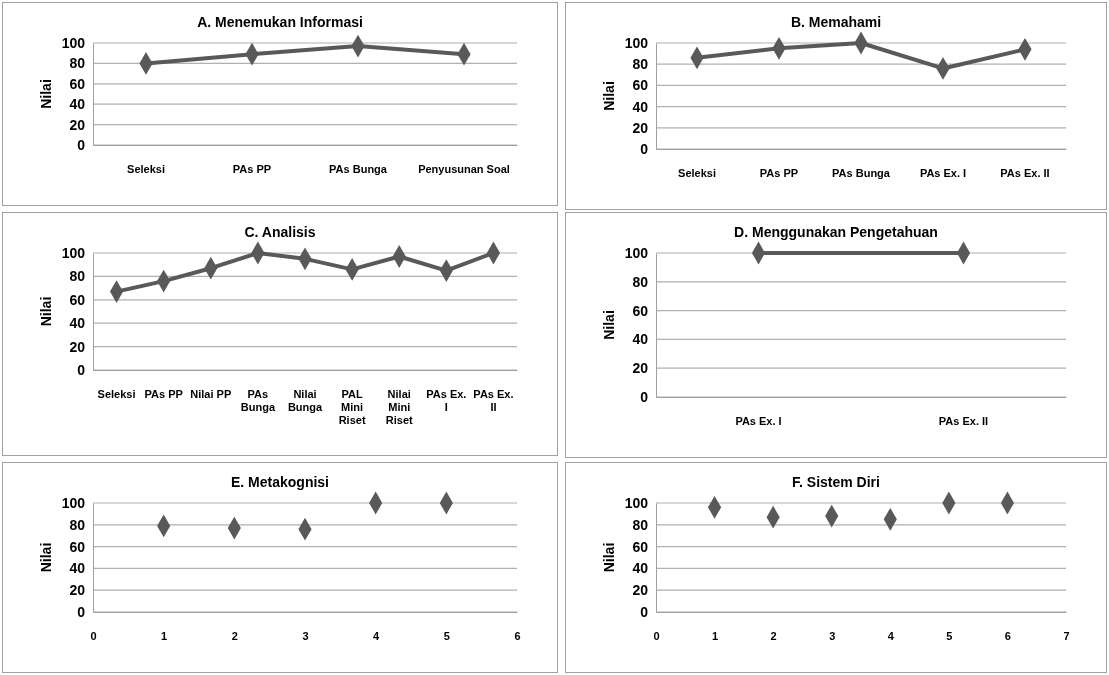 The height and width of the screenshot is (675, 1109). Describe the element at coordinates (352, 407) in the screenshot. I see `x-tick-label: PAL Mini Riset` at that location.